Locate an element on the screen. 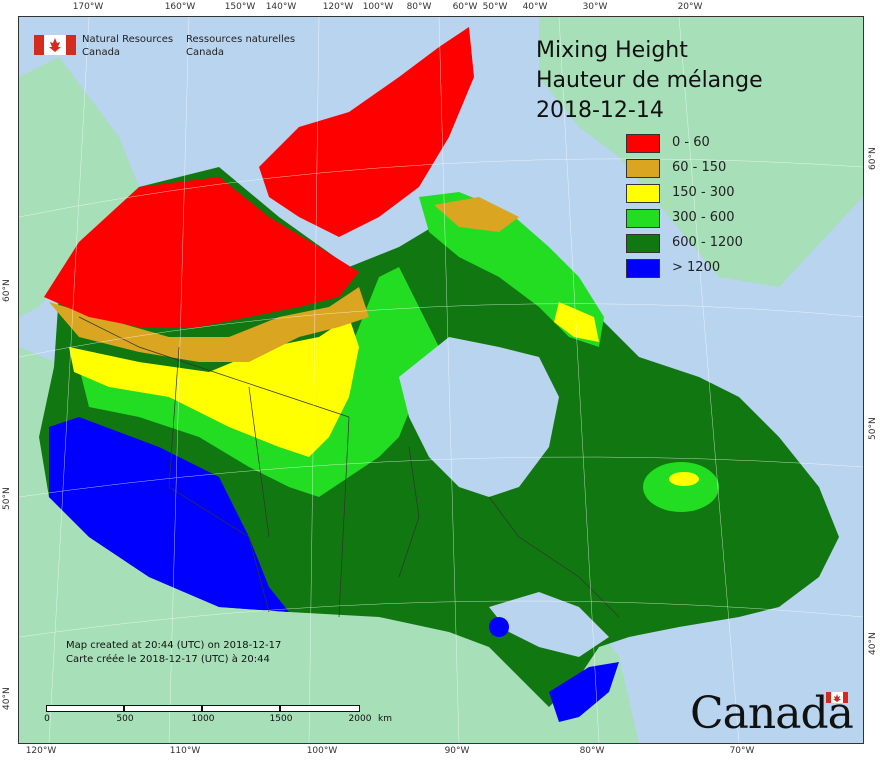 Image resolution: width=880 pixels, height=760 pixels. tick-left-2: 40°N is located at coordinates (7, 698).